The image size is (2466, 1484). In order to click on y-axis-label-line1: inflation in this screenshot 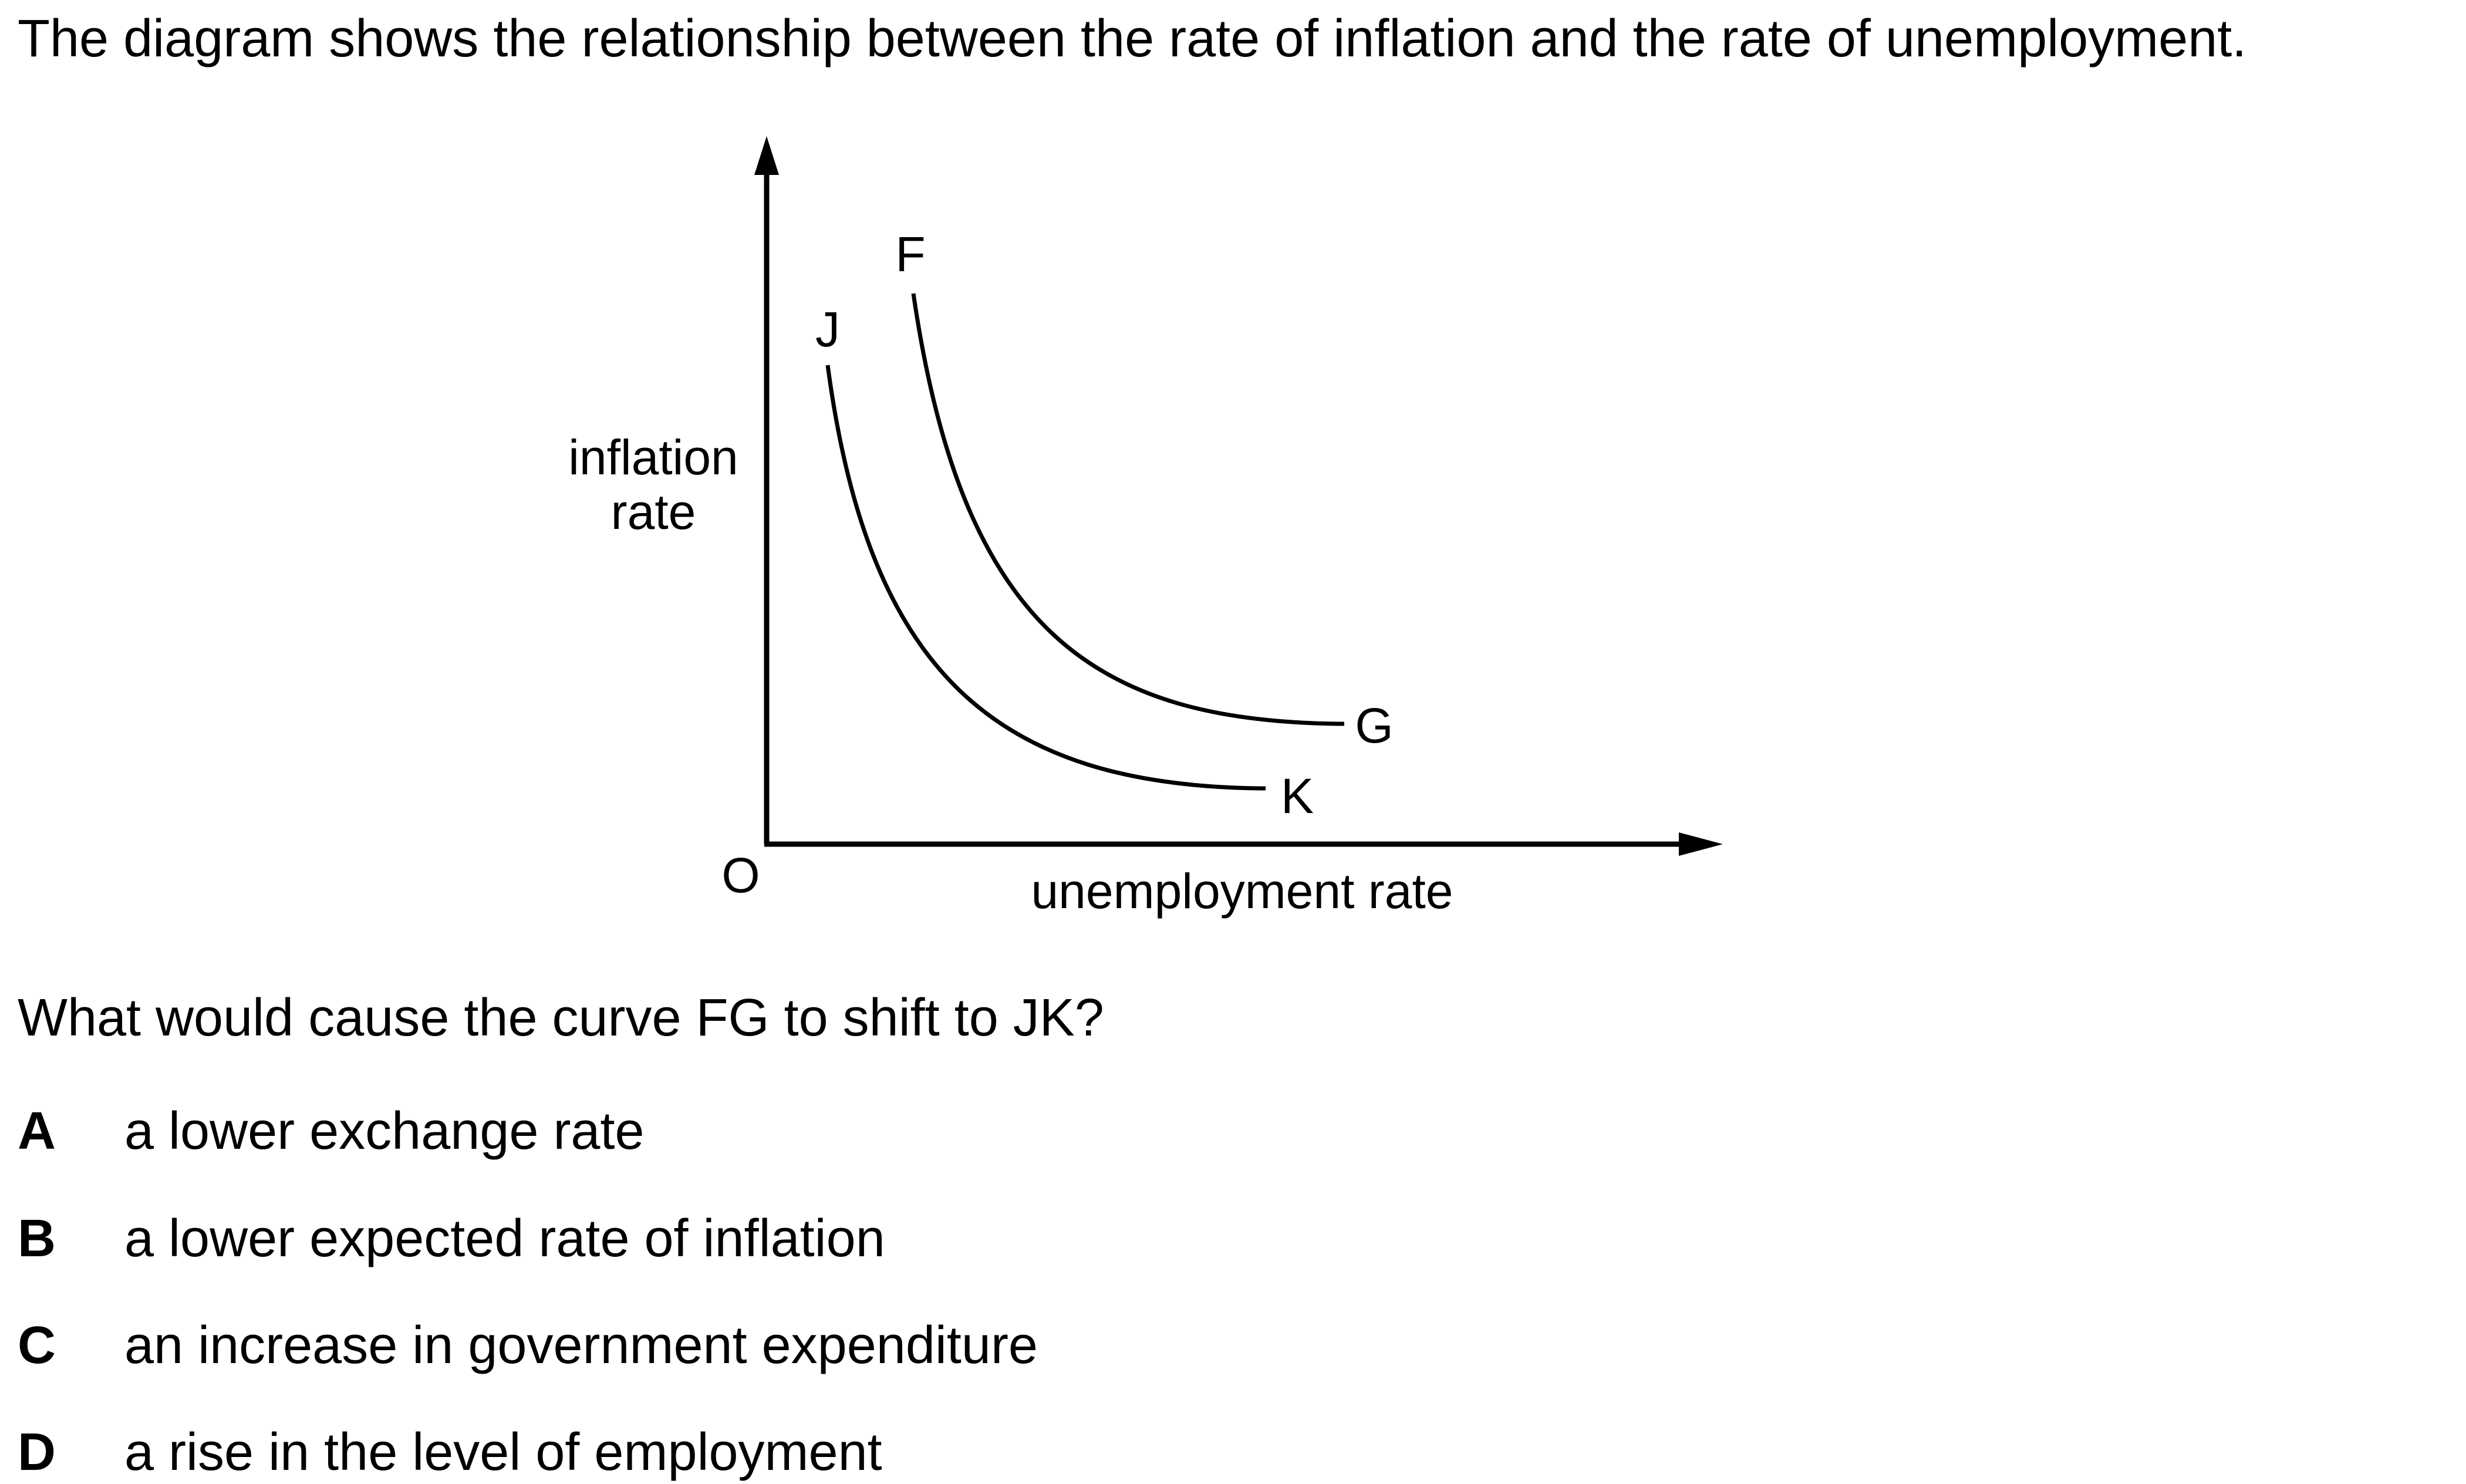, I will do `click(653, 457)`.